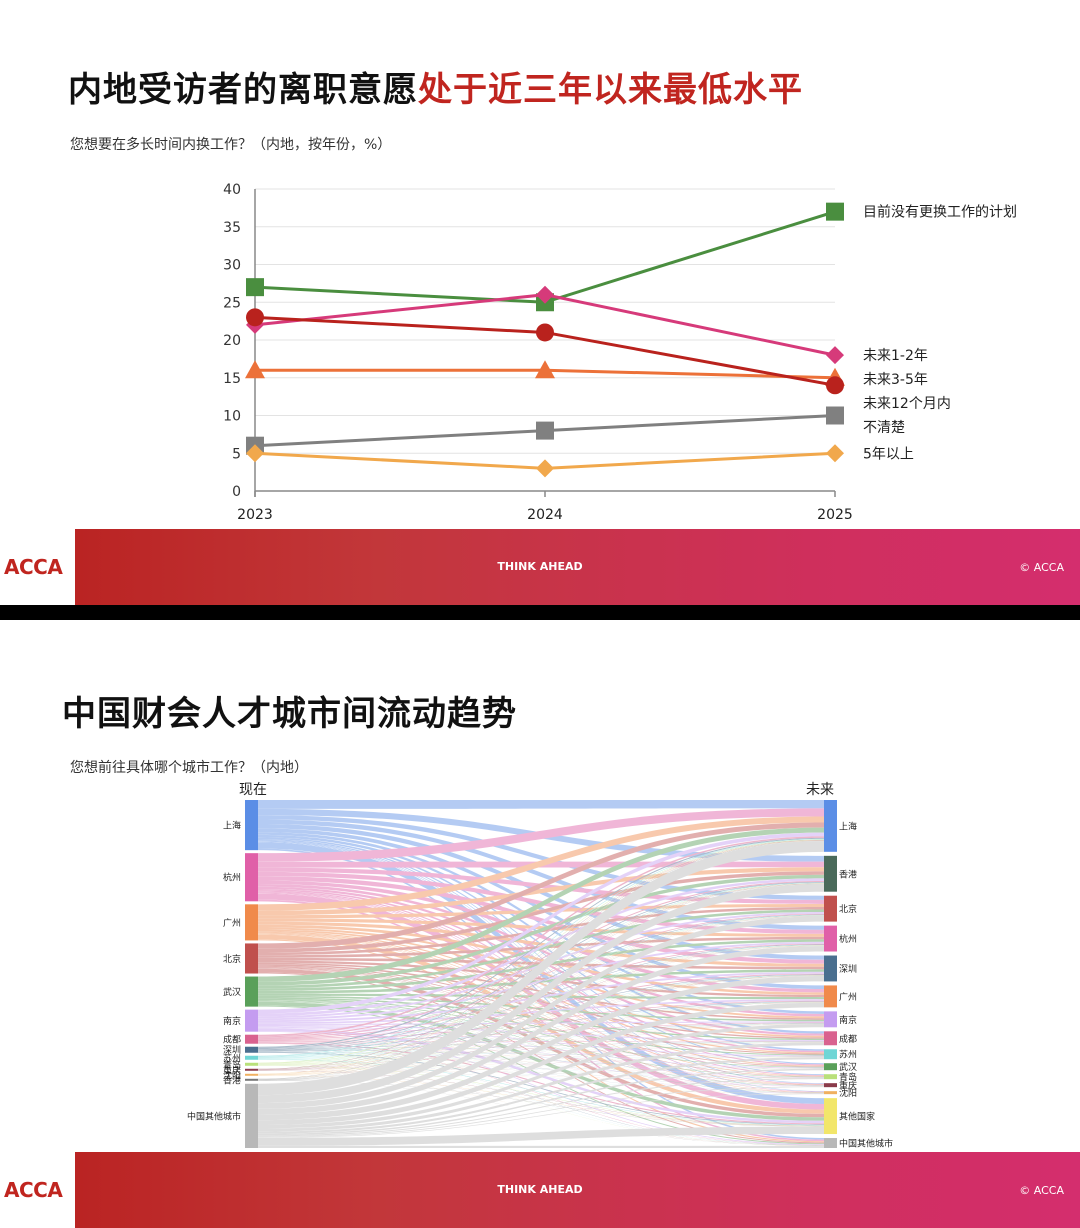  What do you see at coordinates (848, 997) in the screenshot?
I see `sankey-label-right: 广州` at bounding box center [848, 997].